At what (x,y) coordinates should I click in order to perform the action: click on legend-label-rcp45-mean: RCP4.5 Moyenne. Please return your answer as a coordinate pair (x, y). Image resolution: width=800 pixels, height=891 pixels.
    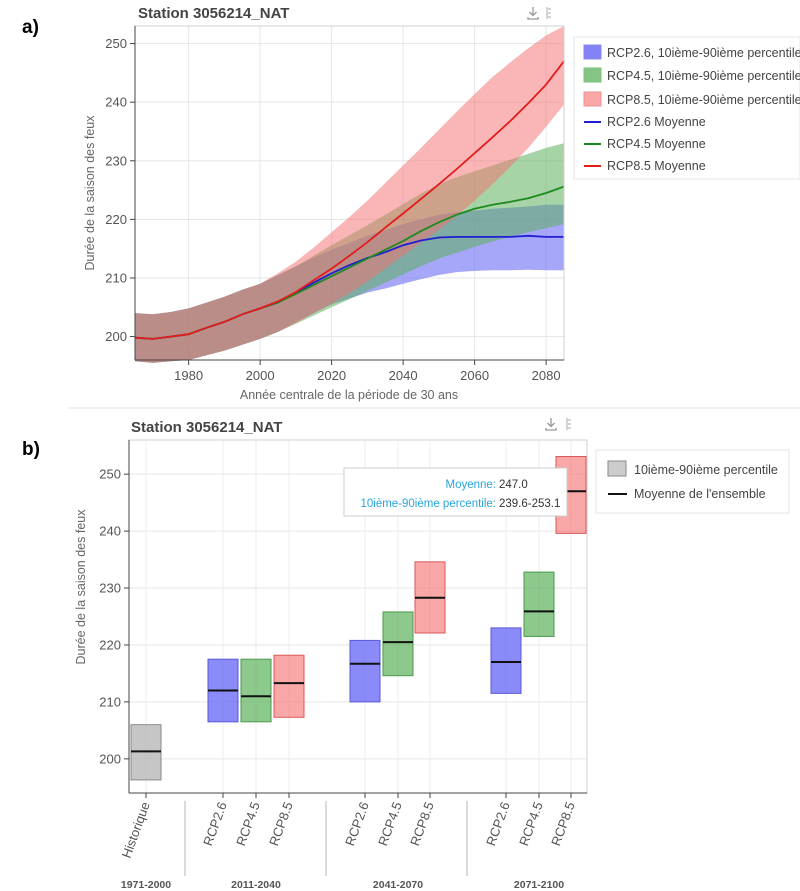
    Looking at the image, I should click on (656, 144).